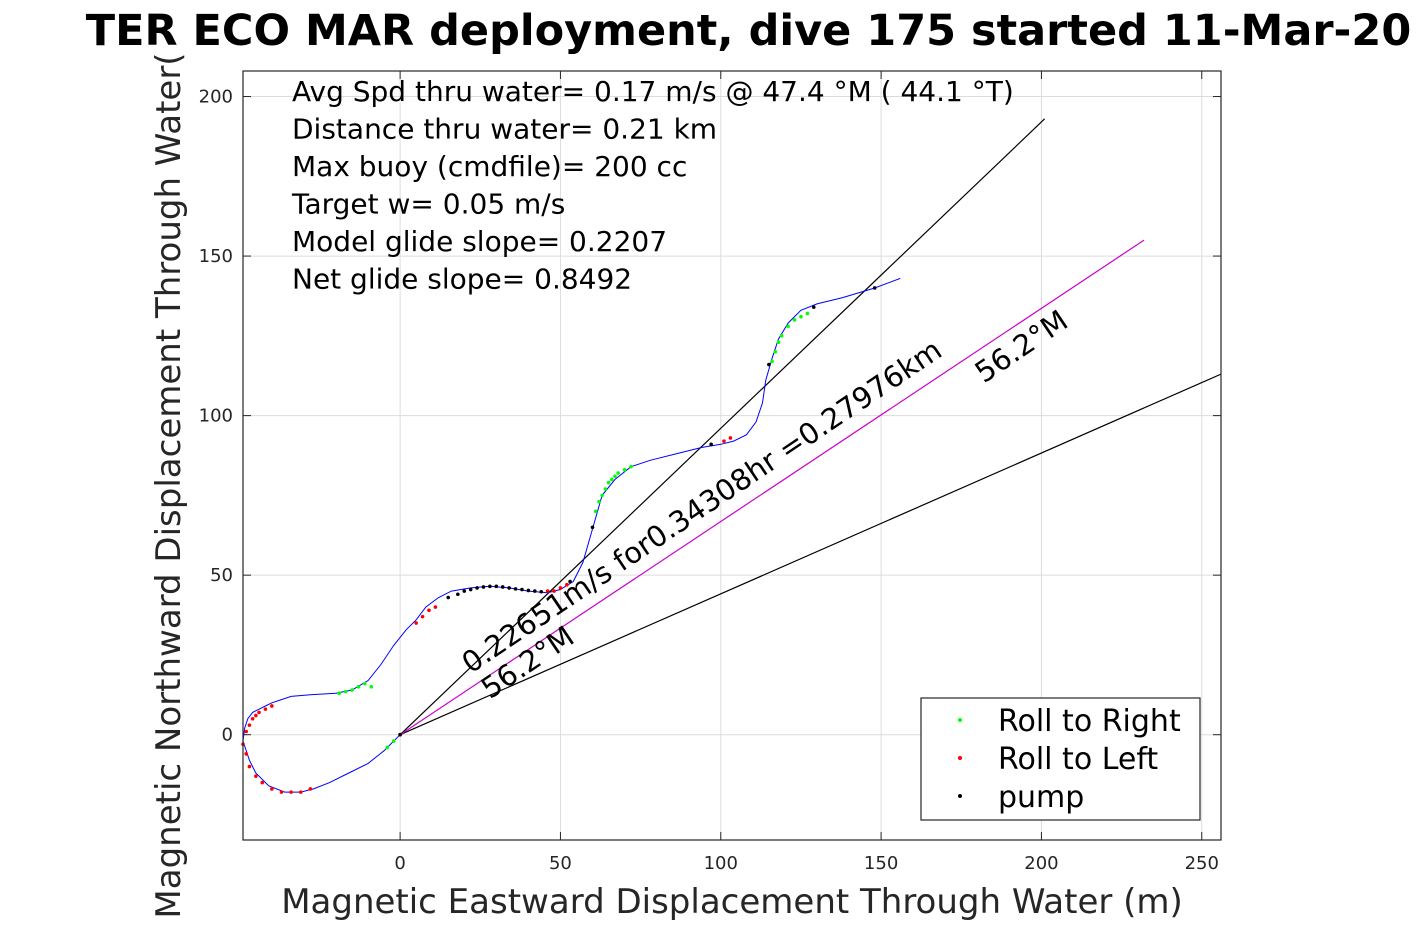 This screenshot has width=1417, height=945. Describe the element at coordinates (221, 575) in the screenshot. I see `y-tick-label: 50` at that location.